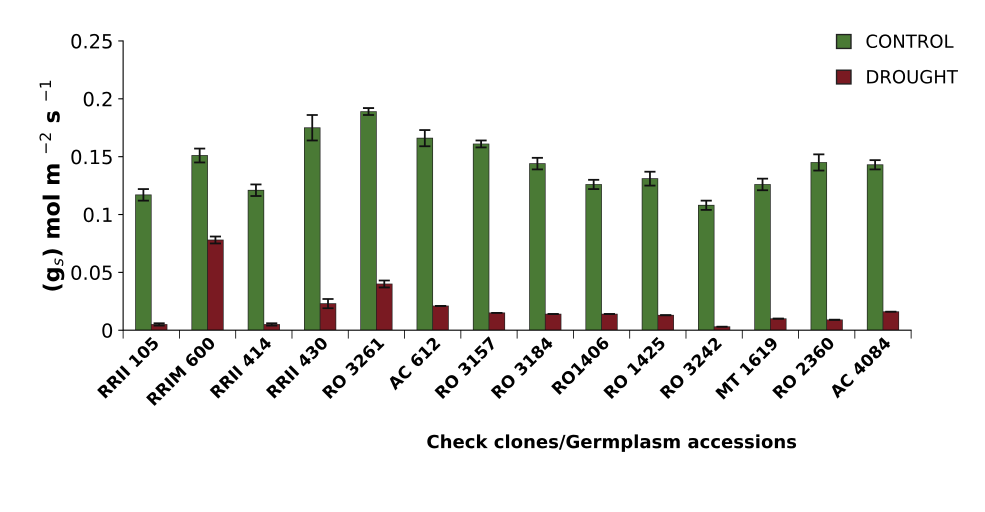 The height and width of the screenshot is (512, 985). What do you see at coordinates (98, 99) in the screenshot?
I see `y-tick-label: 0.2` at bounding box center [98, 99].